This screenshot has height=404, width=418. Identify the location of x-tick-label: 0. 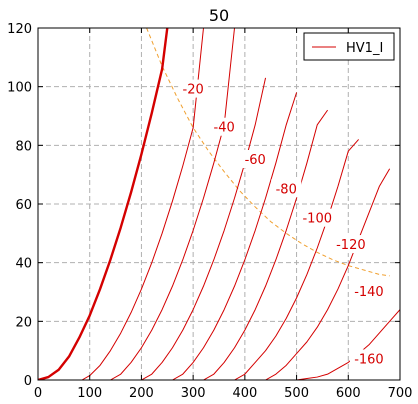
(38, 393).